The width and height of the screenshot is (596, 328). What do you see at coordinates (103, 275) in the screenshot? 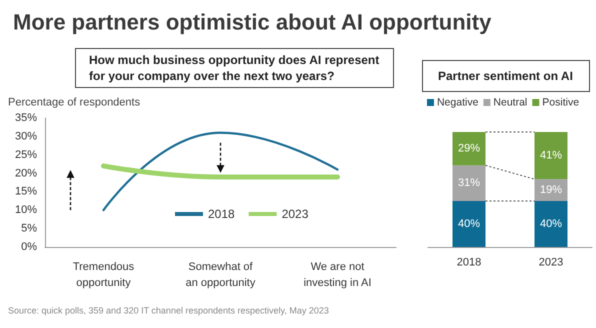
I see `x-tick-label: Tremendous opportunity` at bounding box center [103, 275].